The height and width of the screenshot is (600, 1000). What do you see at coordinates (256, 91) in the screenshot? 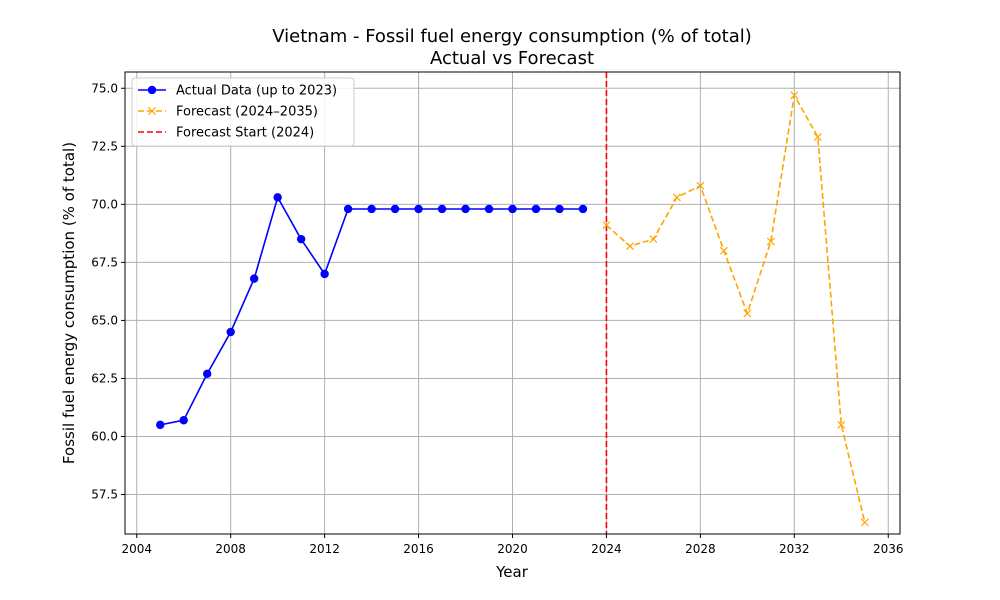
I see `legend-label: Actual Data (up to 2023)` at bounding box center [256, 91].